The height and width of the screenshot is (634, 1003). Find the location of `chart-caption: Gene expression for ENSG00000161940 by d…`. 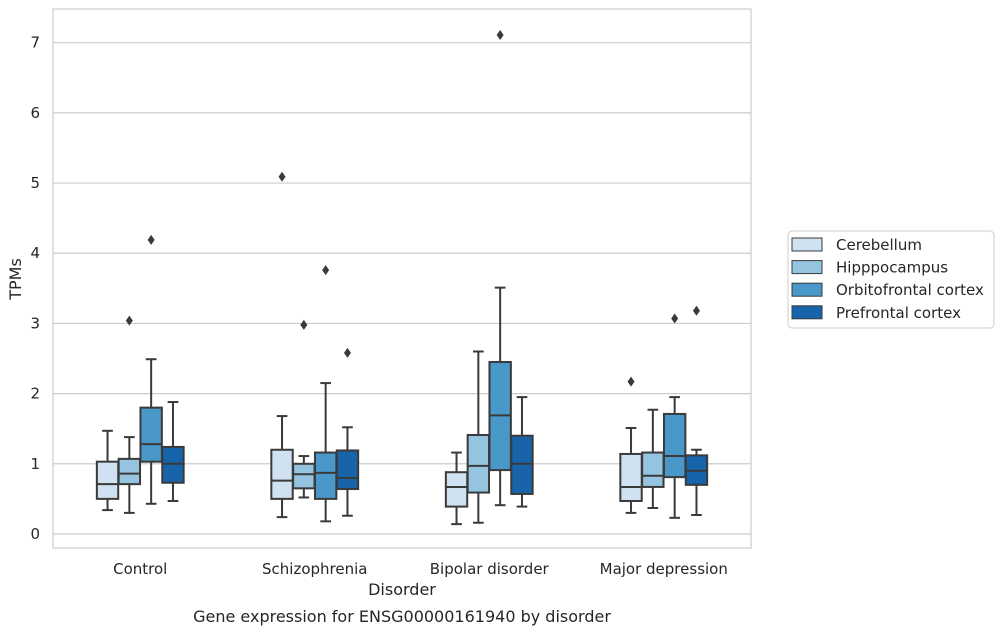

chart-caption: Gene expression for ENSG00000161940 by d… is located at coordinates (402, 616).